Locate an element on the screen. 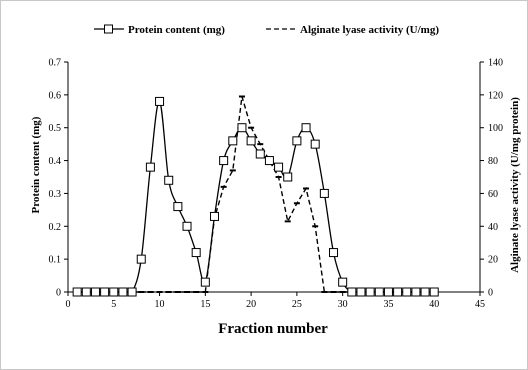 The width and height of the screenshot is (528, 370). x-tick-label: 20 is located at coordinates (251, 304).